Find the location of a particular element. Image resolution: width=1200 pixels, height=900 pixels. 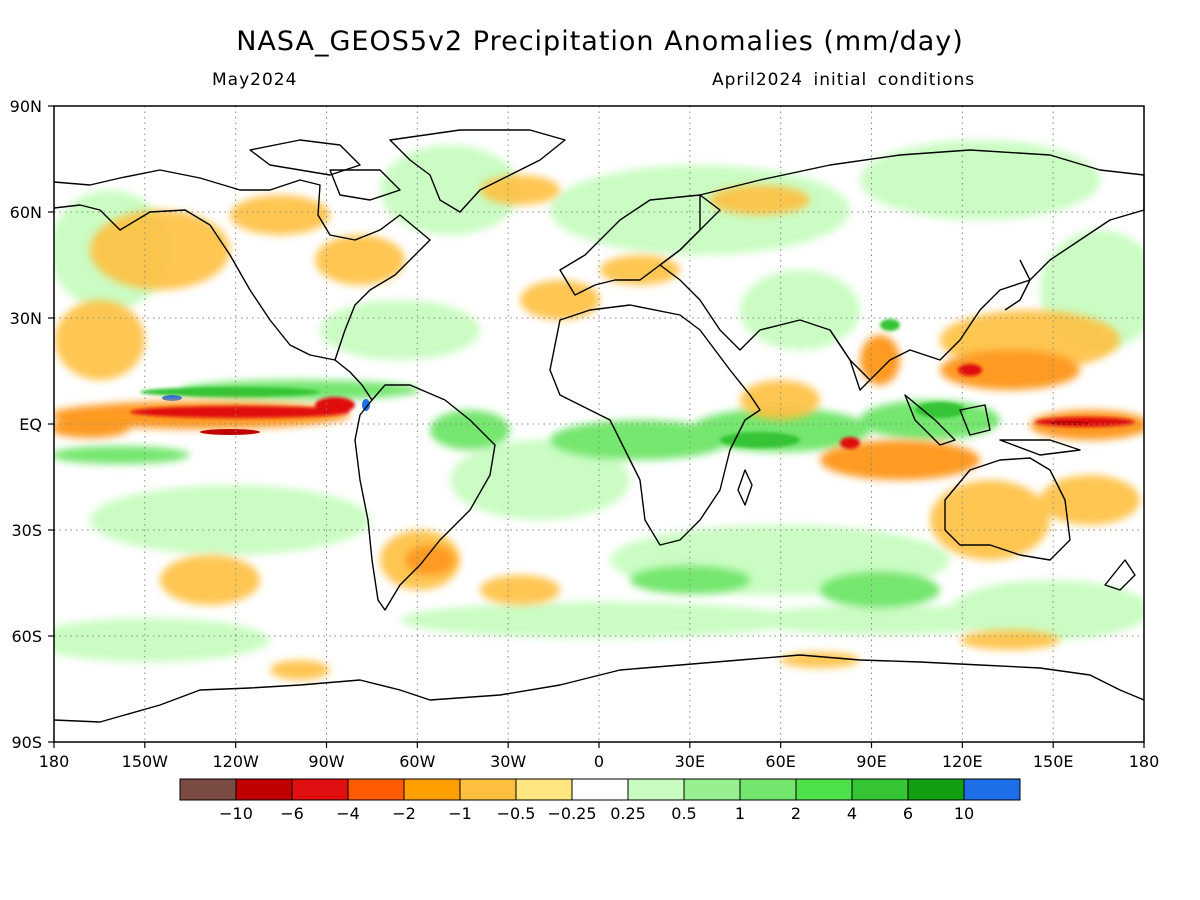

colorbar-tick-label: 4 is located at coordinates (852, 813).